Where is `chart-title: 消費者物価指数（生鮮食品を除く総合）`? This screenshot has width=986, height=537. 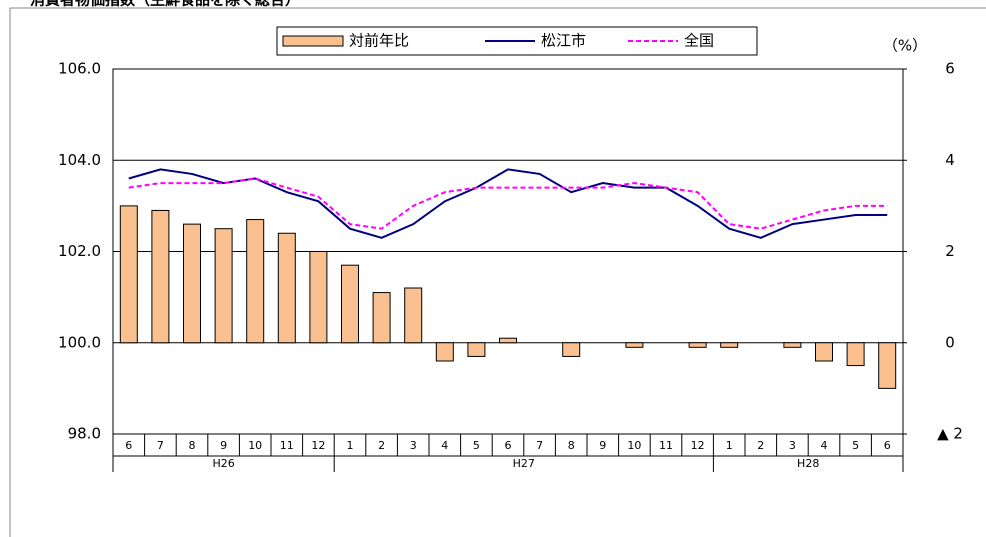 chart-title: 消費者物価指数（生鮮食品を除く総合） is located at coordinates (165, 4).